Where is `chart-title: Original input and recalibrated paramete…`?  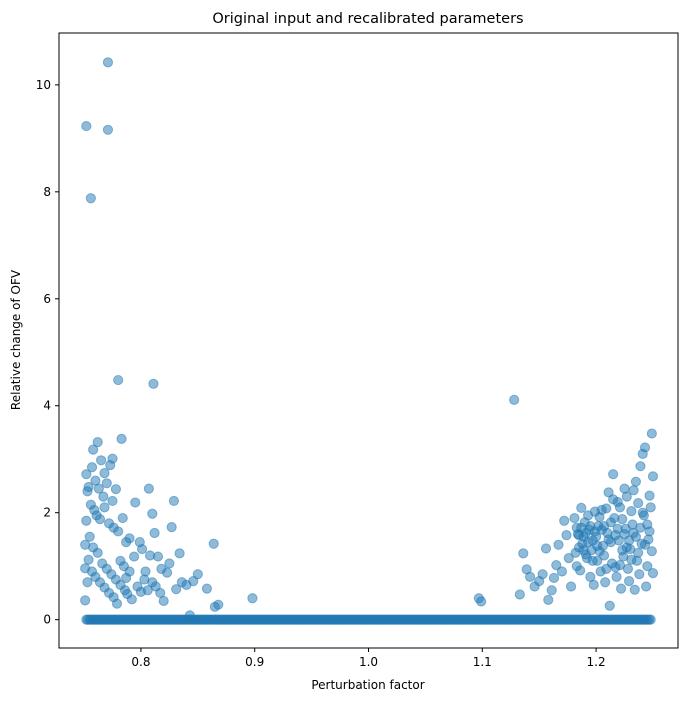
chart-title: Original input and recalibrated paramete… is located at coordinates (367, 19).